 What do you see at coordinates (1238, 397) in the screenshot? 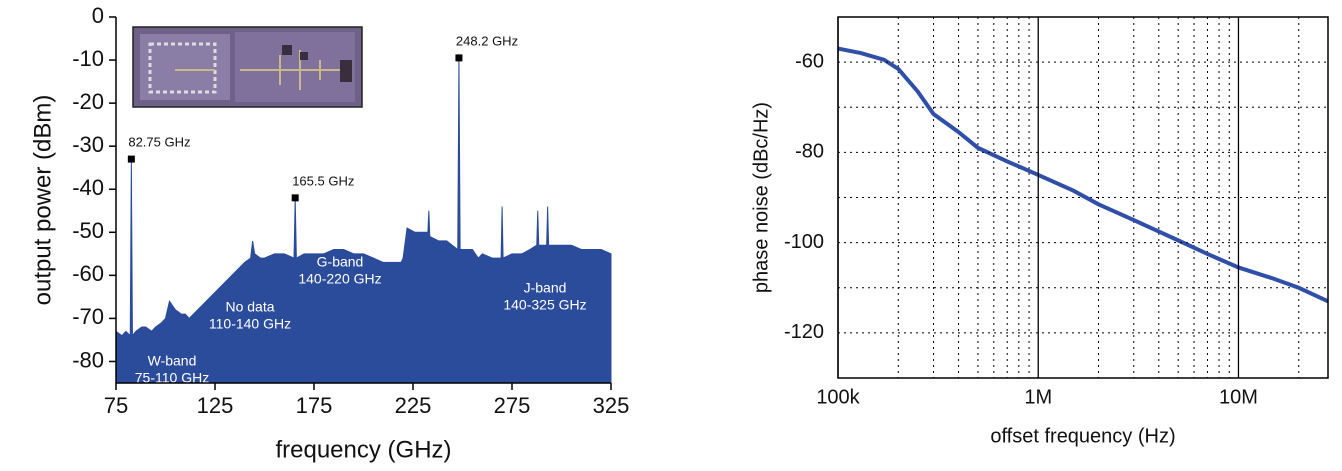
I see `x-tick-label: 10M` at bounding box center [1238, 397].